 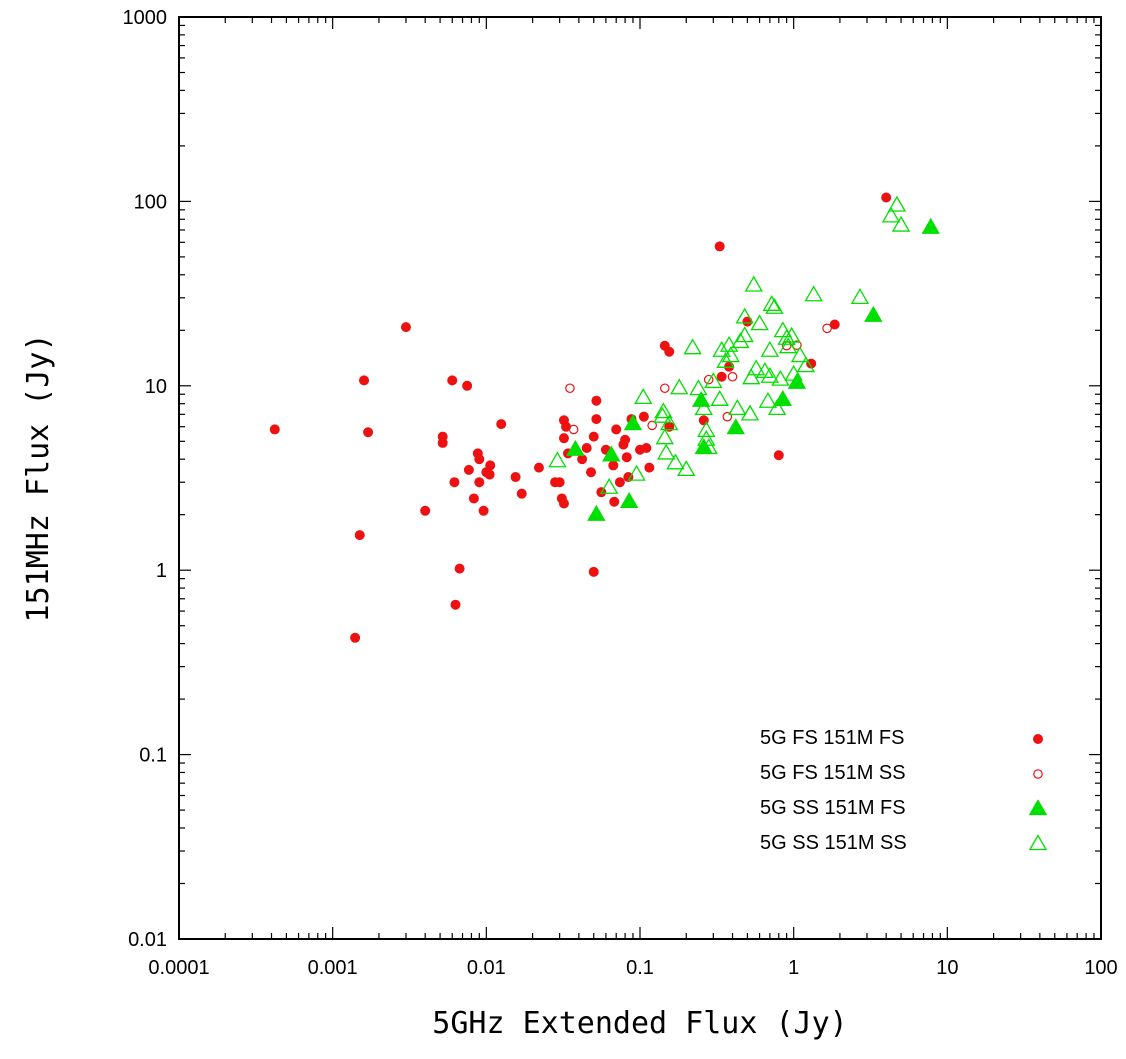 What do you see at coordinates (832, 738) in the screenshot?
I see `legend-label: 5G FS 151M FS` at bounding box center [832, 738].